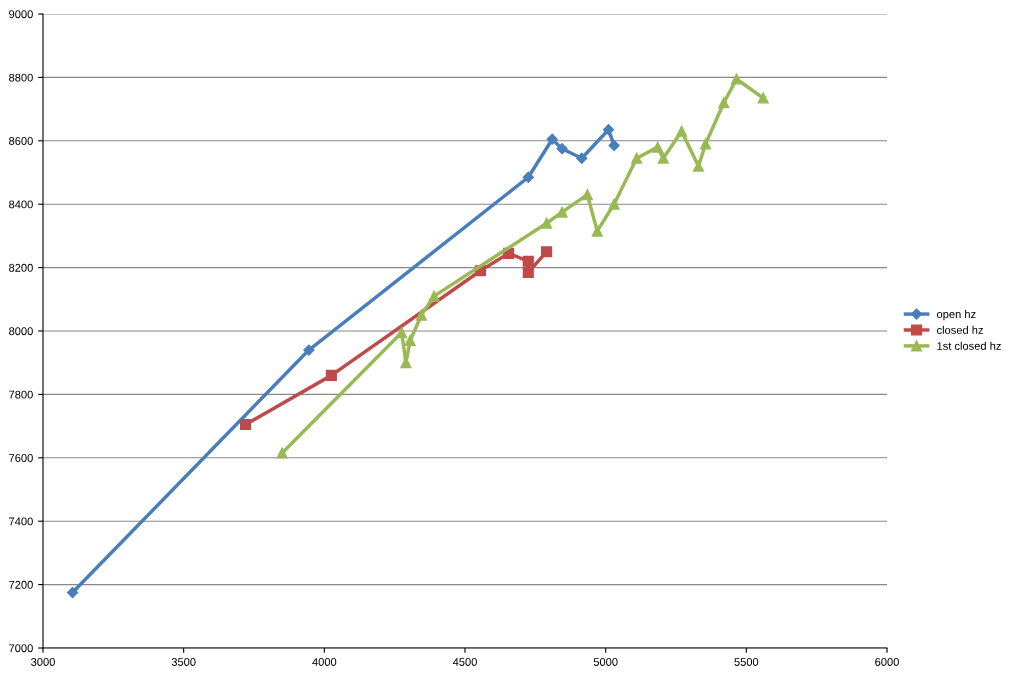  Describe the element at coordinates (605, 662) in the screenshot. I see `x-tick-label: 5000` at that location.